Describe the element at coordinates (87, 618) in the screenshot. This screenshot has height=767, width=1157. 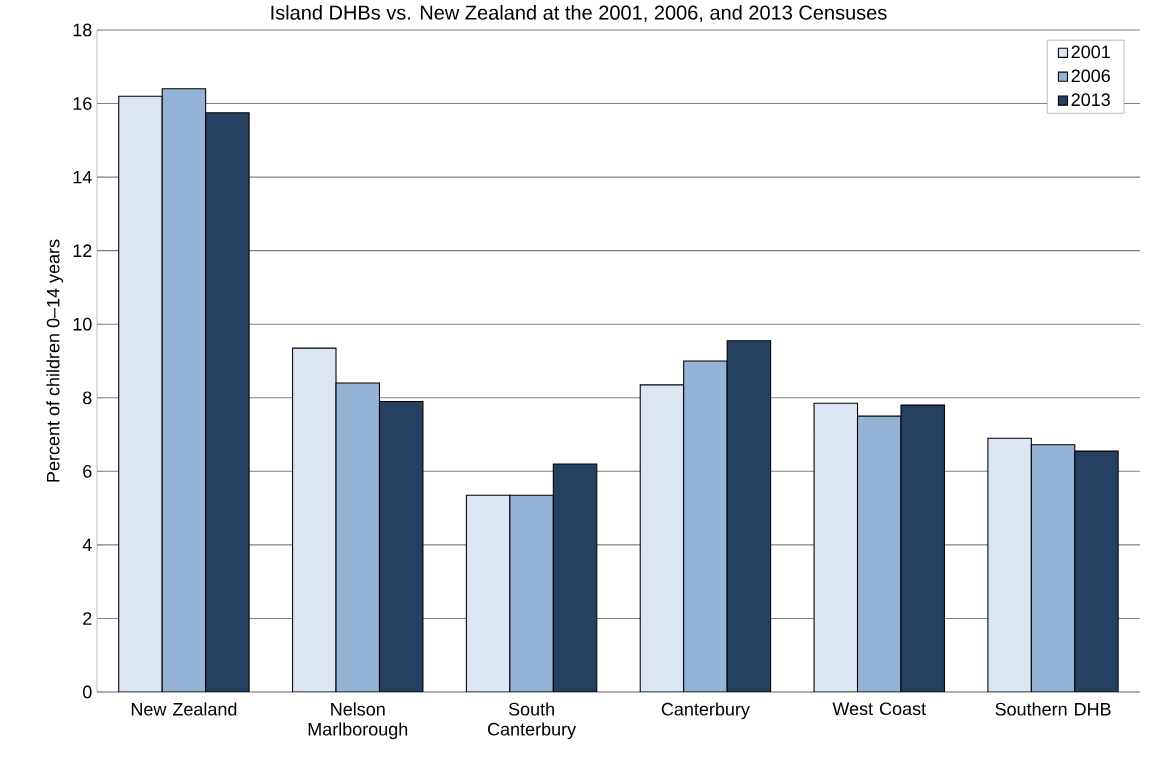
I see `y-tick-label: 2` at that location.